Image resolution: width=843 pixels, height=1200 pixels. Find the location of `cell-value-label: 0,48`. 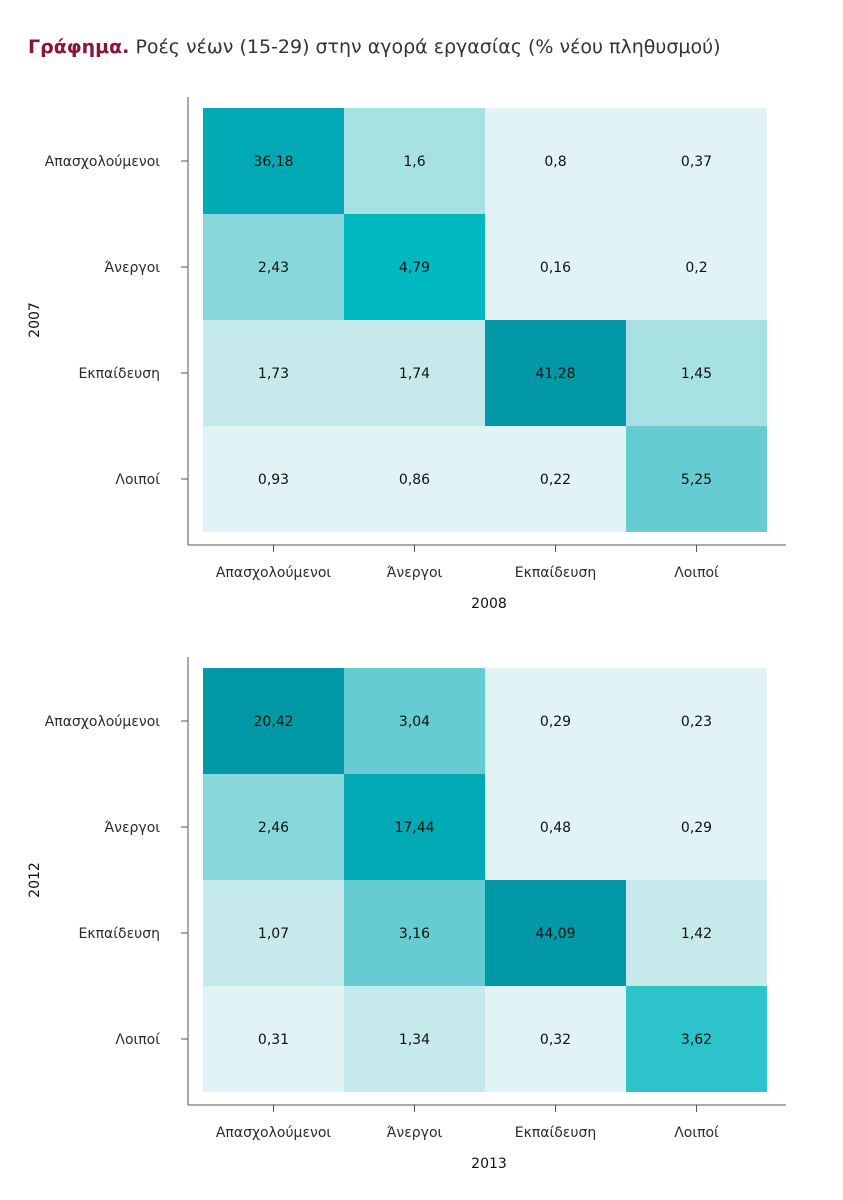

cell-value-label: 0,48 is located at coordinates (555, 828).